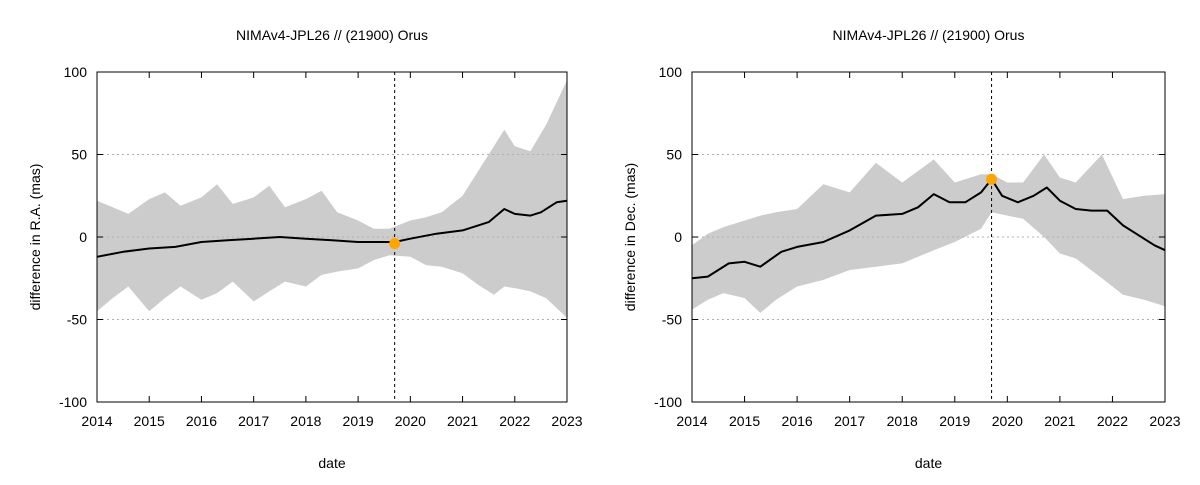 The image size is (1200, 485). I want to click on uncertainty-band, so click(928, 233).